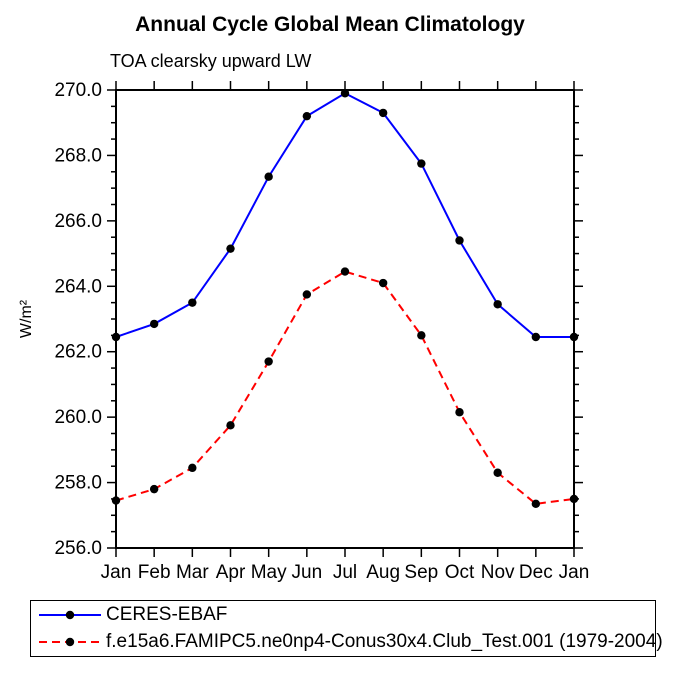  What do you see at coordinates (345, 572) in the screenshot?
I see `x-tick-label: Jul` at bounding box center [345, 572].